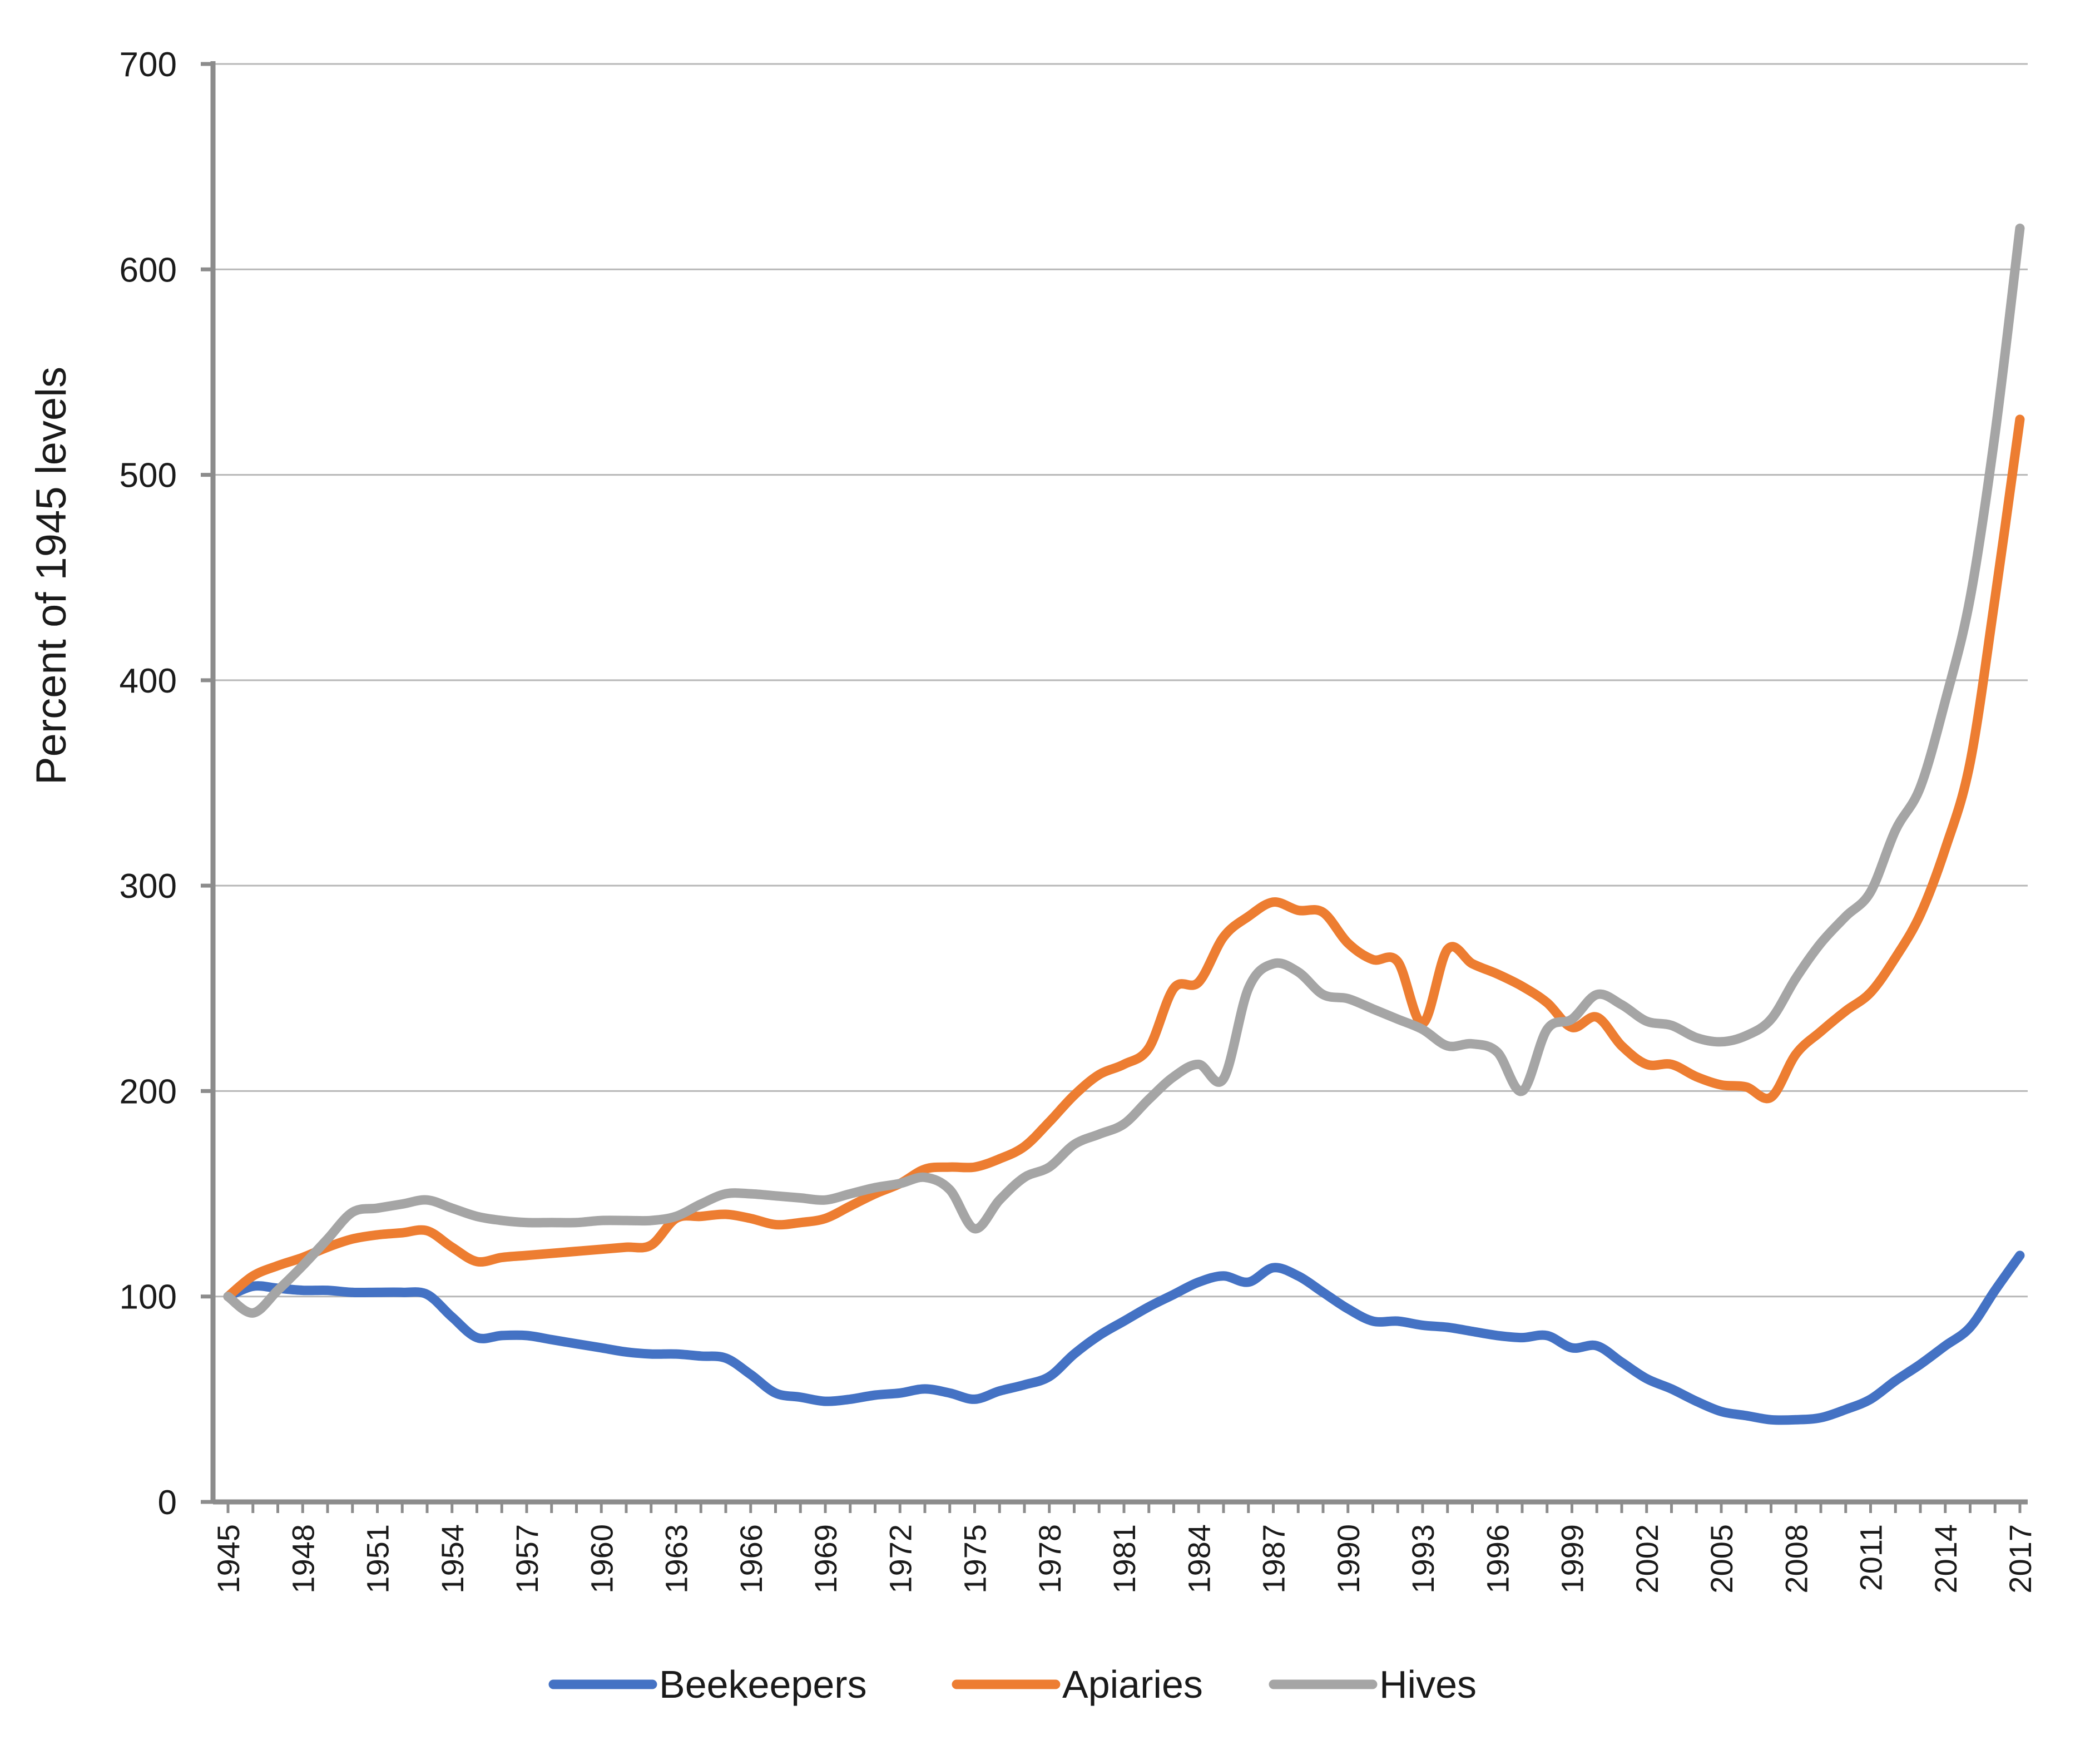  What do you see at coordinates (148, 65) in the screenshot?
I see `y-tick-label: 700` at bounding box center [148, 65].